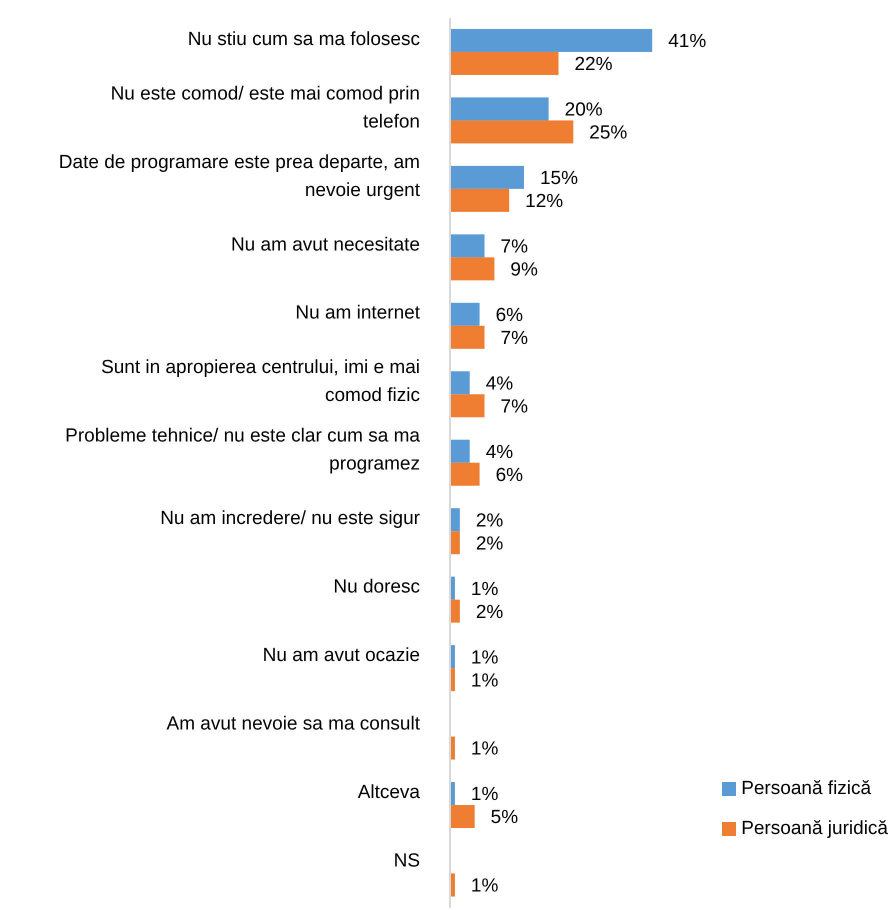 This screenshot has height=910, width=891. Describe the element at coordinates (806, 789) in the screenshot. I see `legend-label: Persoană fizică` at that location.